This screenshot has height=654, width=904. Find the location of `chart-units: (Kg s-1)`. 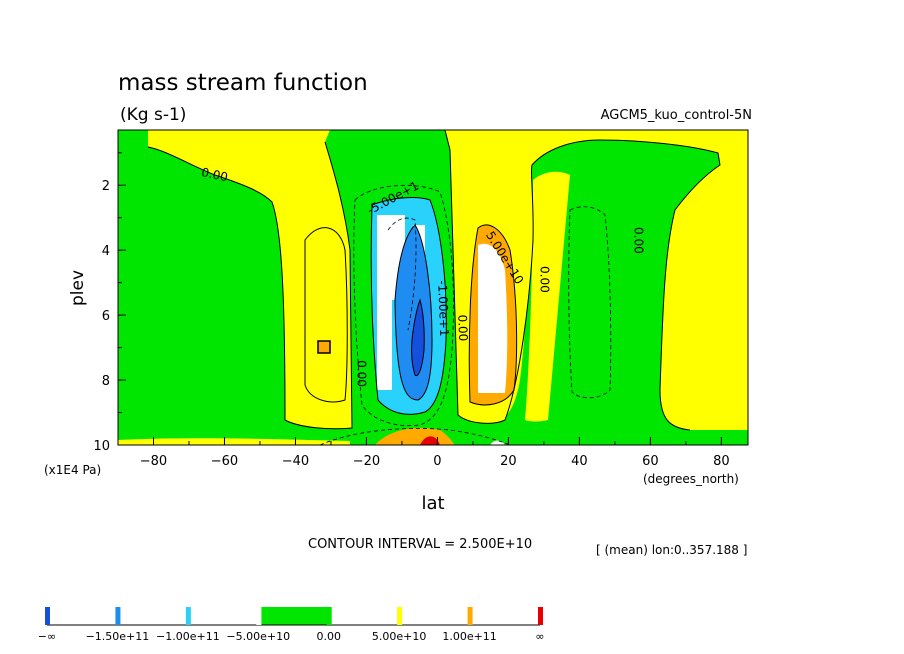

chart-units: (Kg s-1) is located at coordinates (153, 115).